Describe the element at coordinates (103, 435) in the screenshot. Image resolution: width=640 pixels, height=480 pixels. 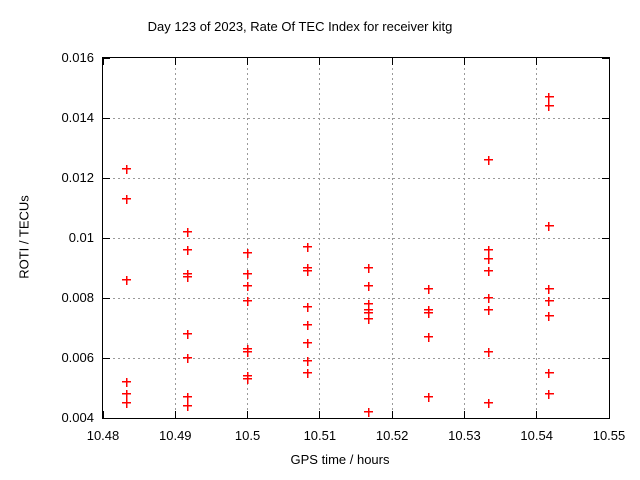
I see `x-tick-label: 10.48` at that location.